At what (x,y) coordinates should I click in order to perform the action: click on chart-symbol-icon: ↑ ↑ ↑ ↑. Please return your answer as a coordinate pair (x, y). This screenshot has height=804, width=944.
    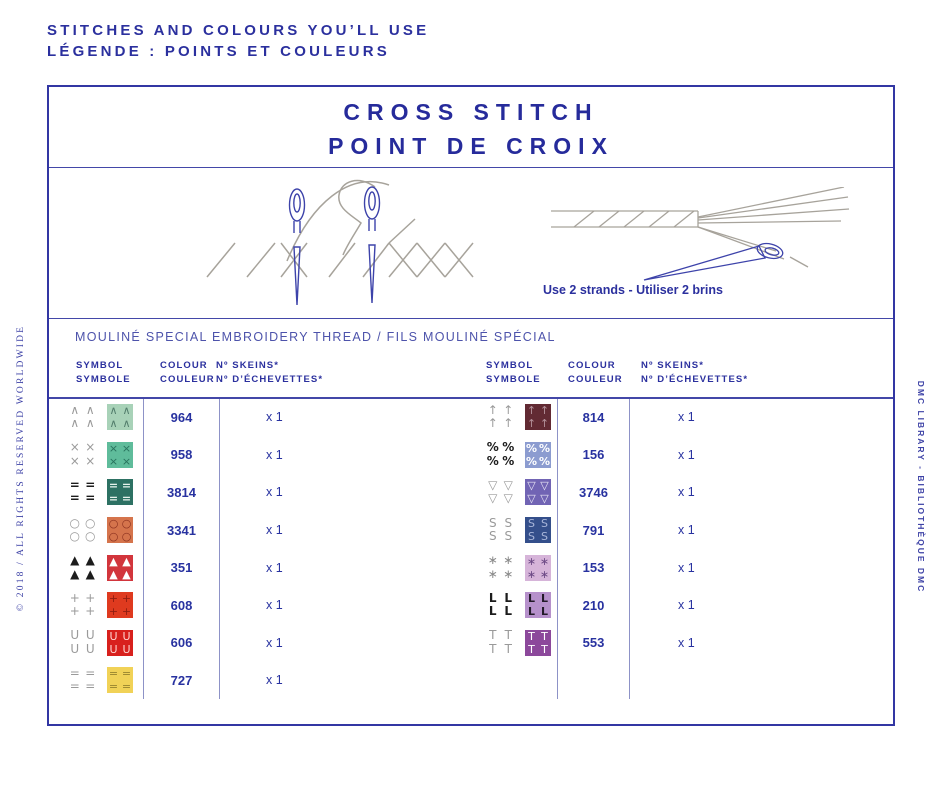
    Looking at the image, I should click on (500, 416).